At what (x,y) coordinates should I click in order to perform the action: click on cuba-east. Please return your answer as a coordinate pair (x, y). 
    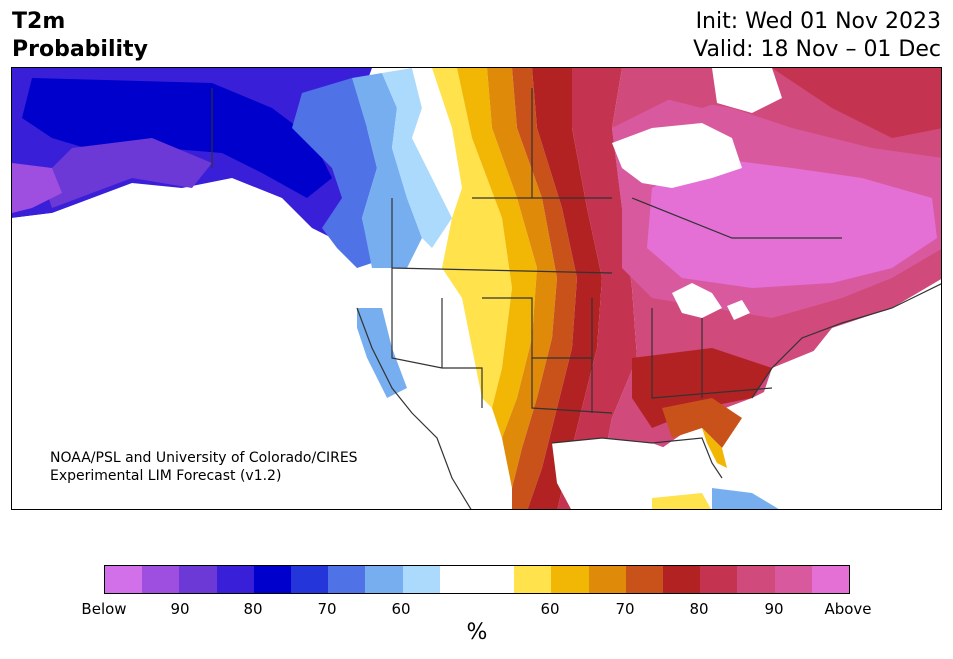
    Looking at the image, I should click on (745, 498).